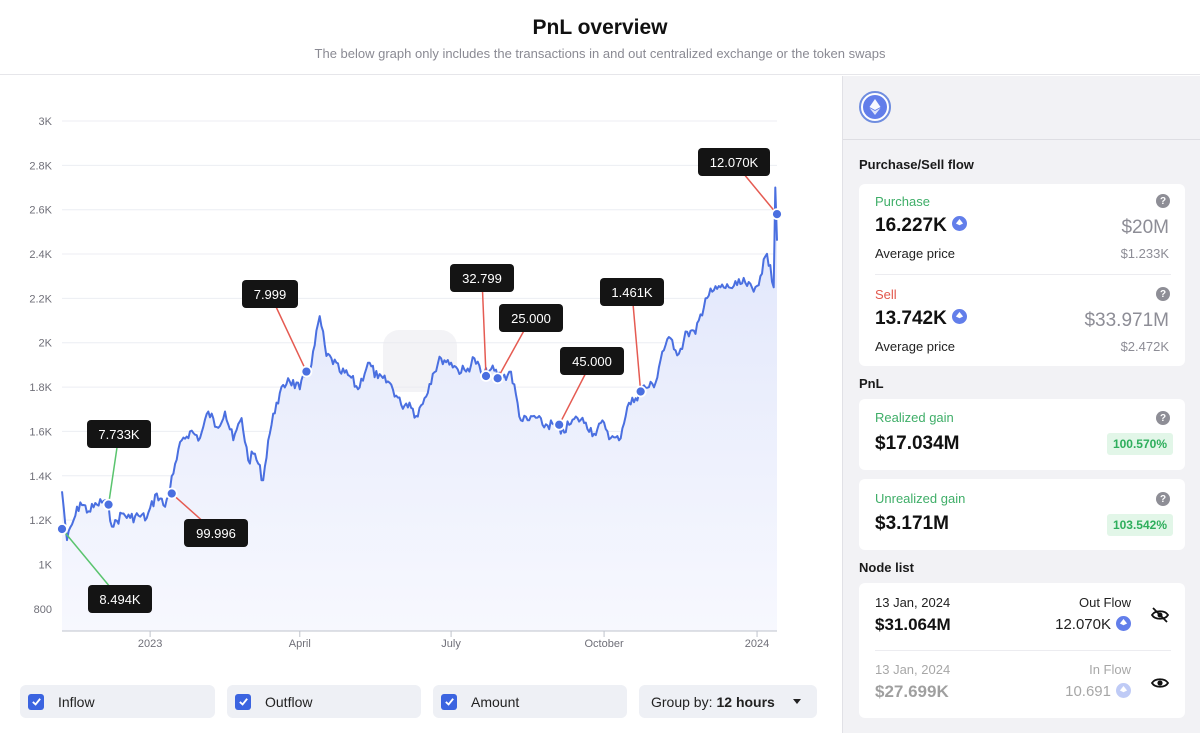  Describe the element at coordinates (104, 568) in the screenshot. I see `flow-marker: 8.494K` at that location.